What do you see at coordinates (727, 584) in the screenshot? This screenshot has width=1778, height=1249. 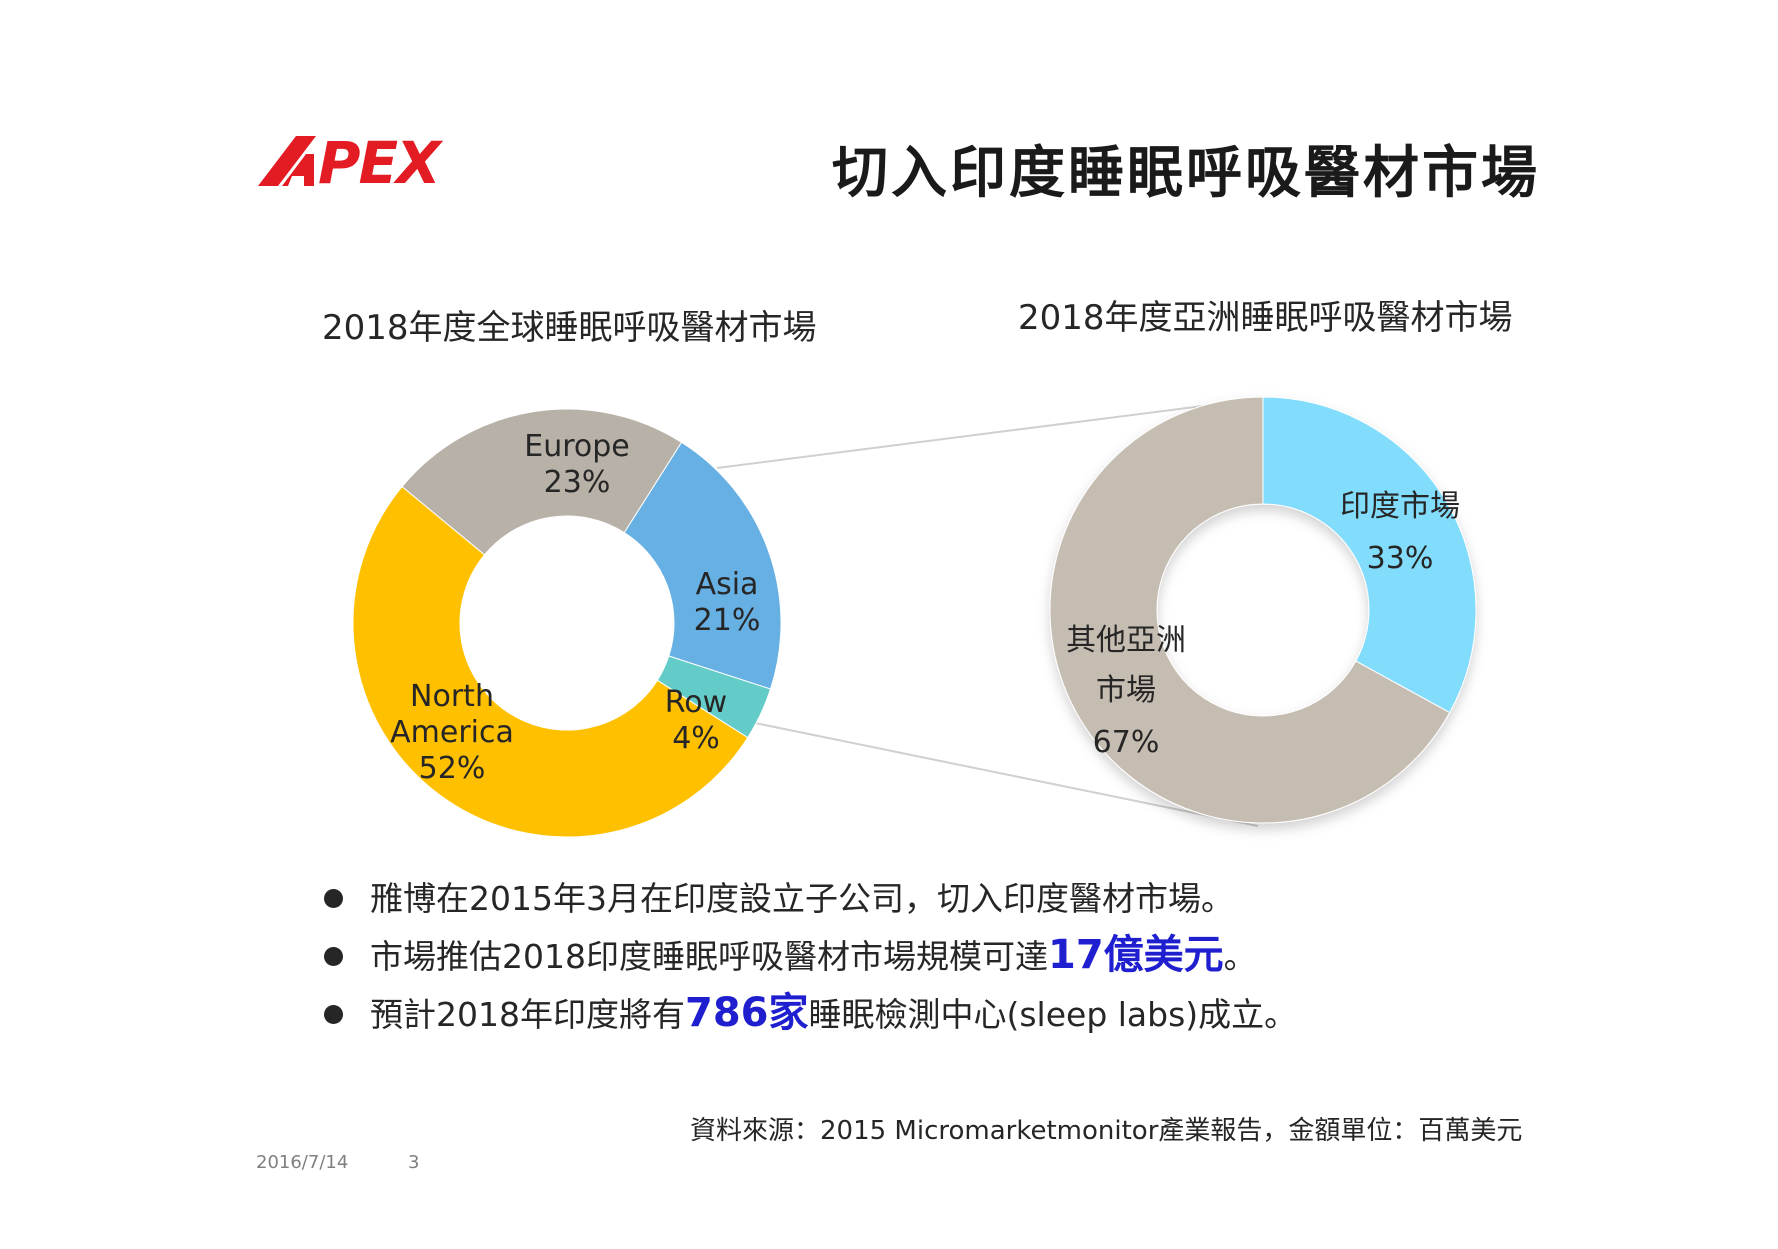 I see `slice-label-asia-name: Asia` at bounding box center [727, 584].